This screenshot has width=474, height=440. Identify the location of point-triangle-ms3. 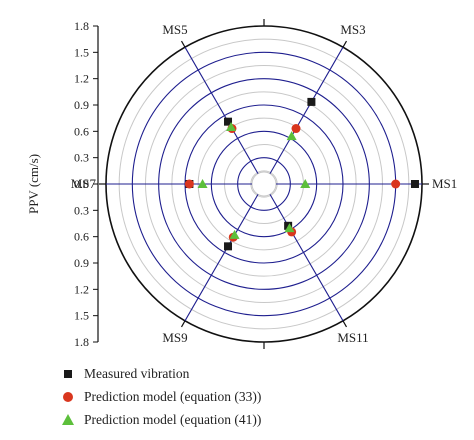
(291, 136).